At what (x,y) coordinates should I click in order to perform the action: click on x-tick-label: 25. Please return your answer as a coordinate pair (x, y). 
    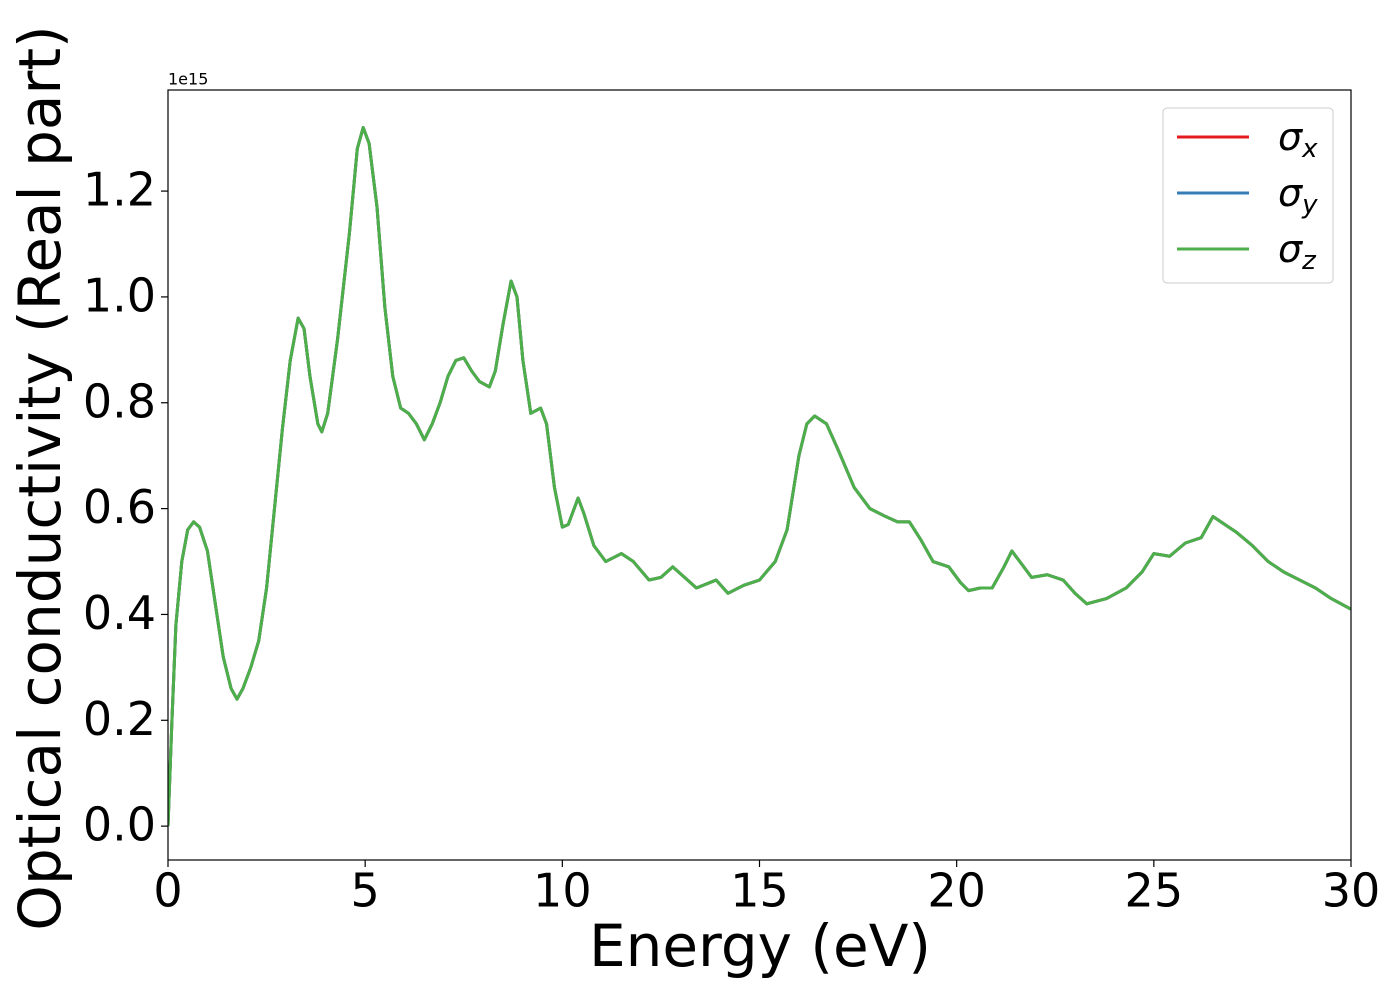
    Looking at the image, I should click on (1154, 891).